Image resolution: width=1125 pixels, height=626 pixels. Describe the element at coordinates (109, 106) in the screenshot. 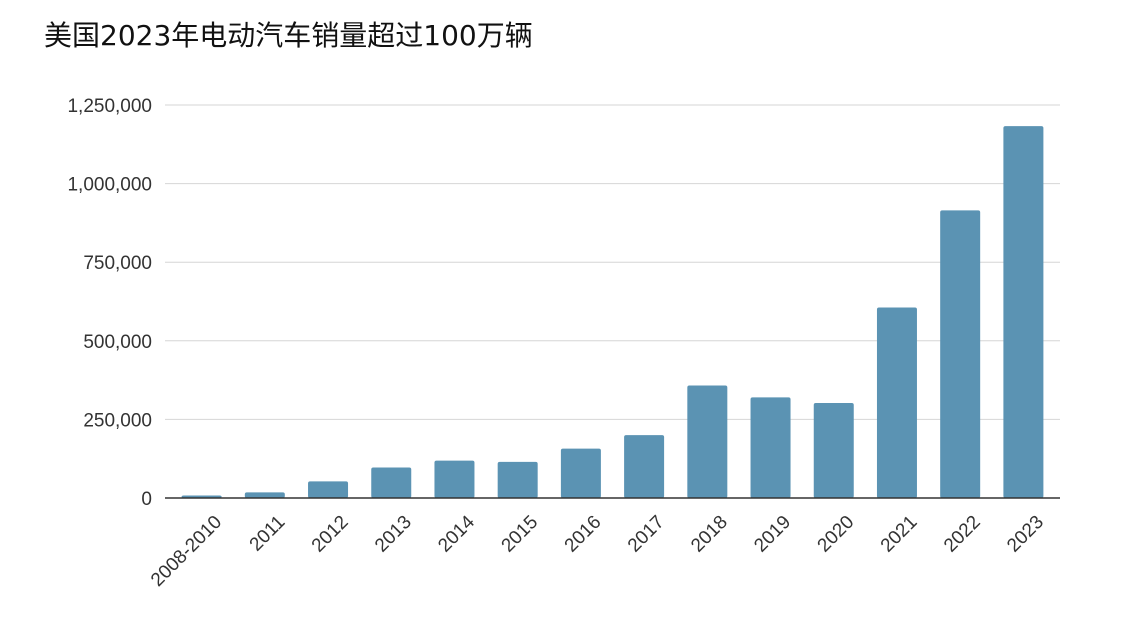

I see `y-tick-label: 1,250,000` at that location.